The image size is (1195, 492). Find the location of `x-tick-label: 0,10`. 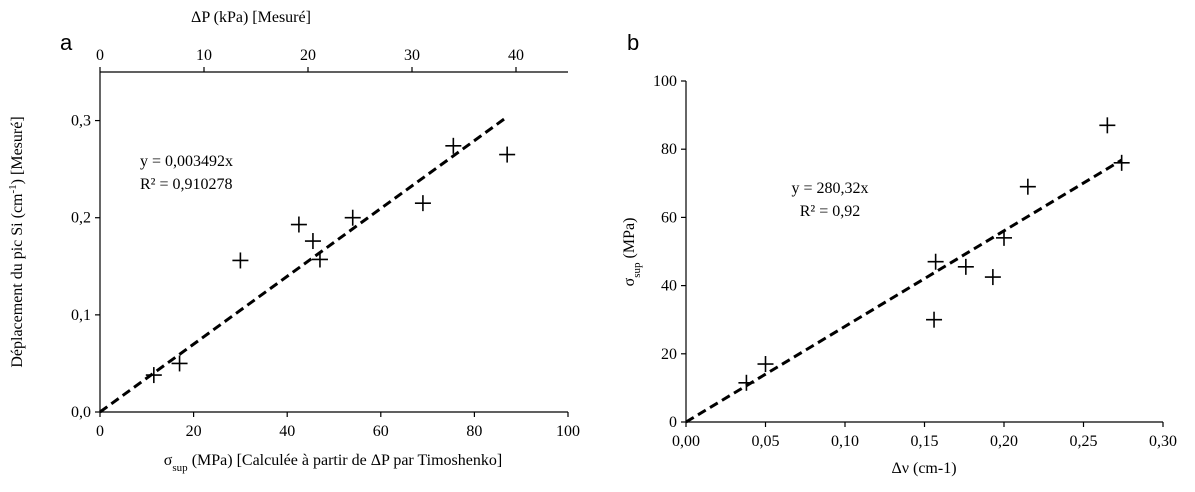

x-tick-label: 0,10 is located at coordinates (845, 441).